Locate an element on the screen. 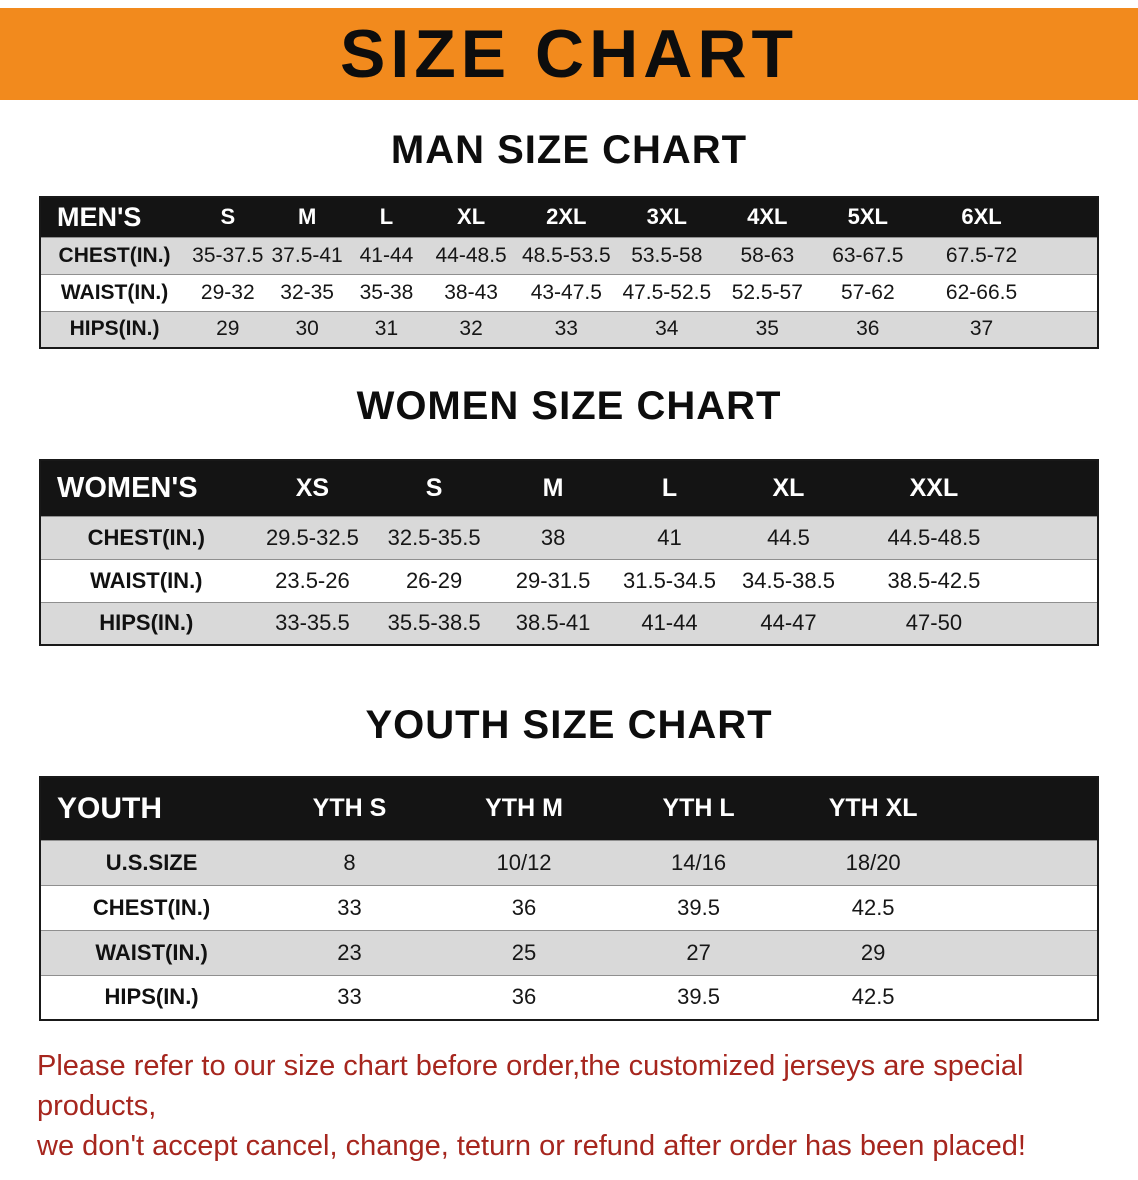 This screenshot has width=1138, height=1180. table-cell: 44.5-48.5 is located at coordinates (934, 537).